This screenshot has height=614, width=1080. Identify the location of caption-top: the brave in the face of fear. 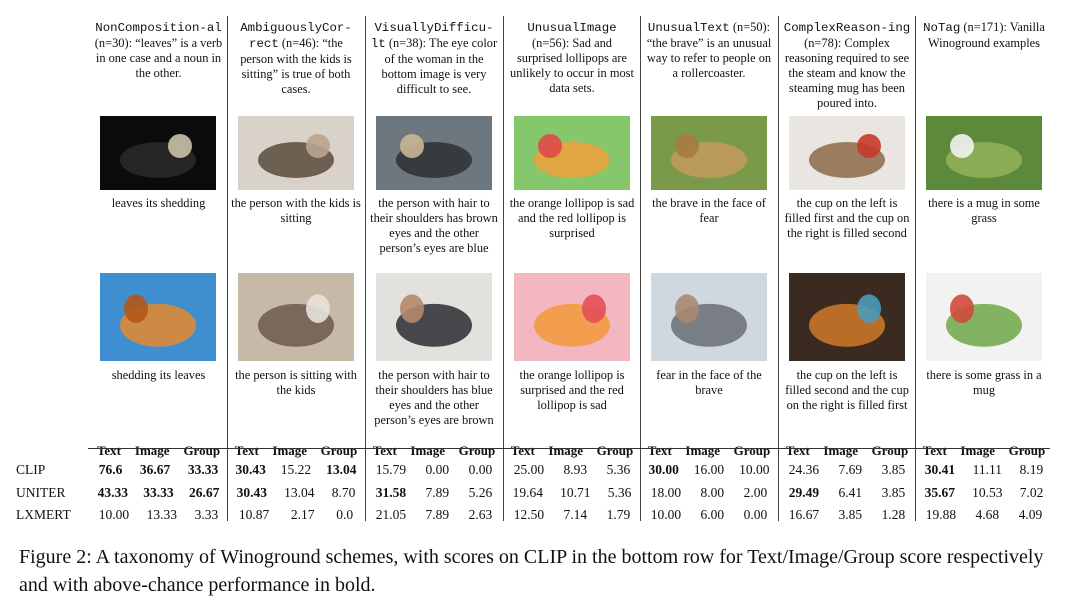
(709, 210).